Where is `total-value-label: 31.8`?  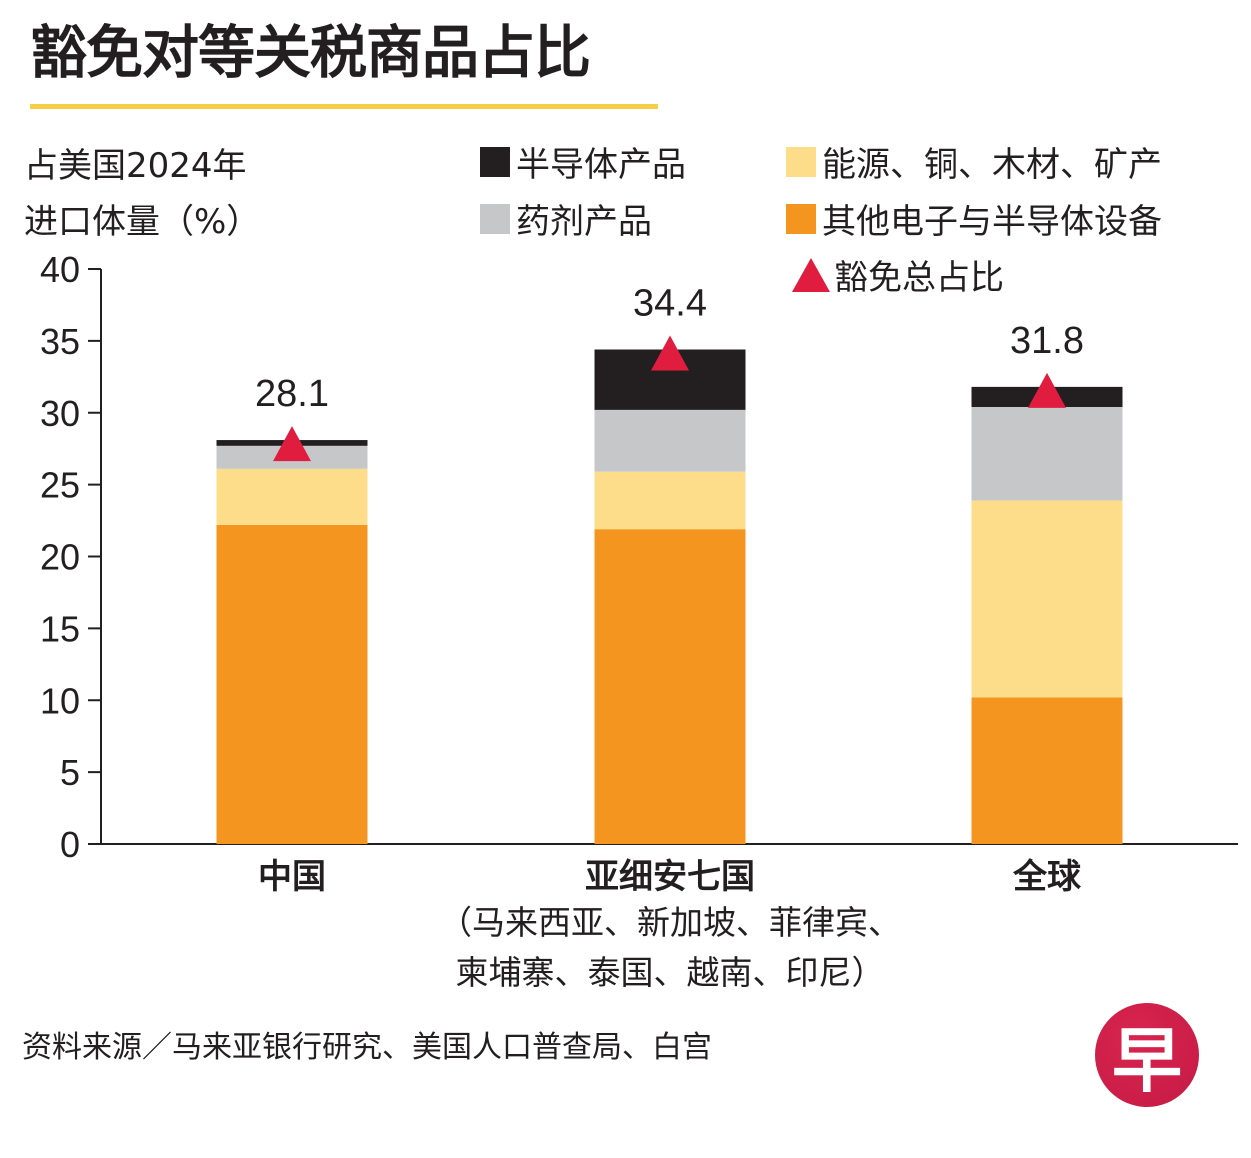 total-value-label: 31.8 is located at coordinates (1047, 341).